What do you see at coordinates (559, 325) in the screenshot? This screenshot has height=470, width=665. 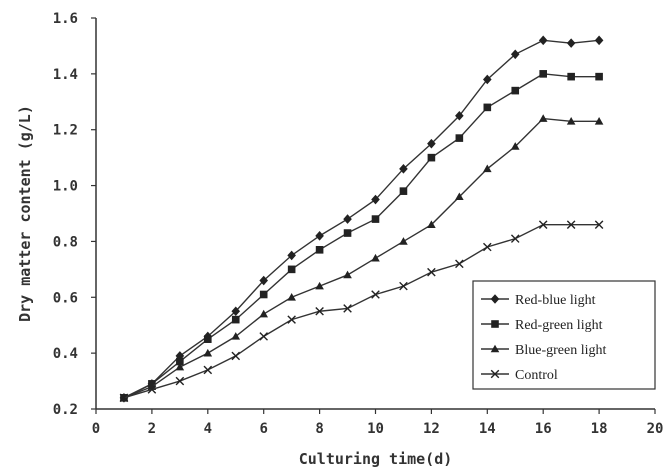 I see `legend-label: Red-green light` at bounding box center [559, 325].